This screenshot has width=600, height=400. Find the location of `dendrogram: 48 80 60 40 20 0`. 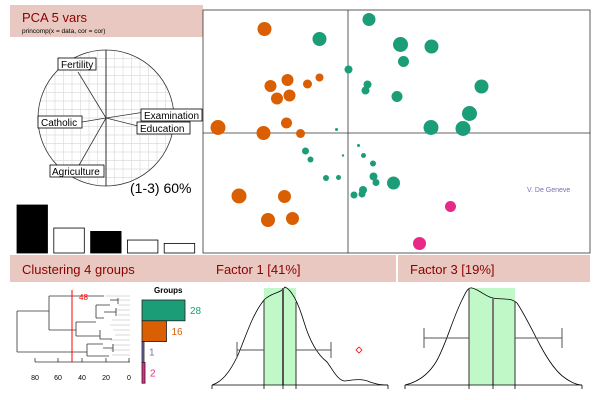

dendrogram: 48 80 60 40 20 0 is located at coordinates (73, 336).